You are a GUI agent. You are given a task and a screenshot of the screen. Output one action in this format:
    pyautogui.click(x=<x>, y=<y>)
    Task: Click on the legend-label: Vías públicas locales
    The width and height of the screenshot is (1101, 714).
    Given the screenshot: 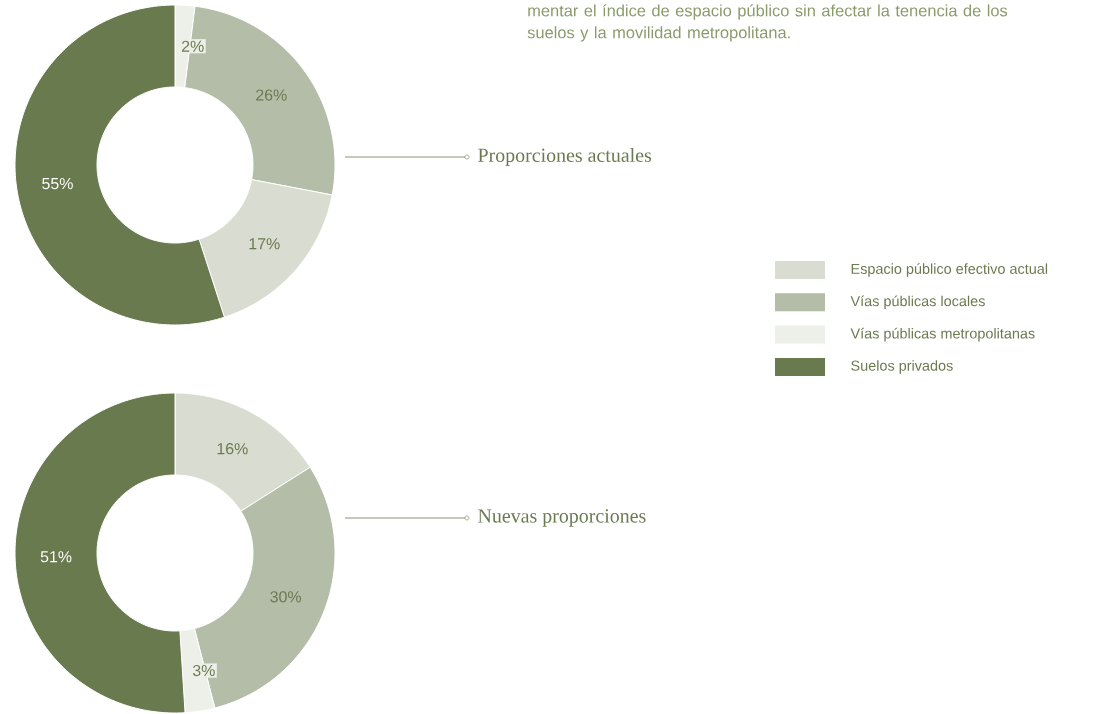 What is the action you would take?
    pyautogui.click(x=917, y=302)
    